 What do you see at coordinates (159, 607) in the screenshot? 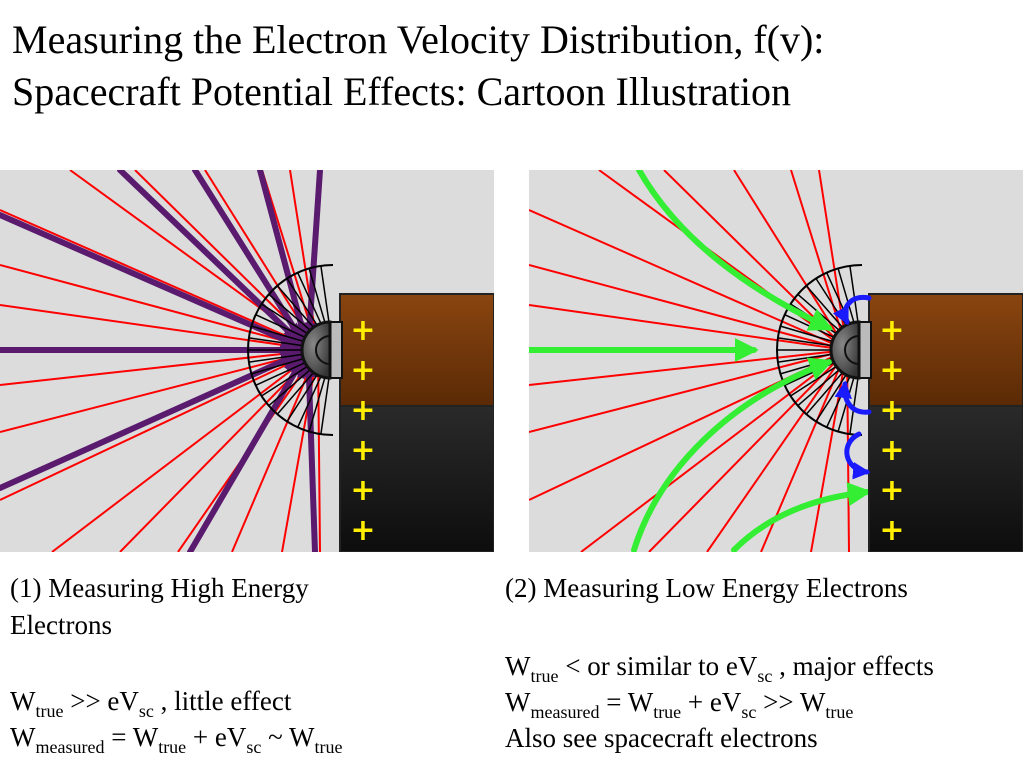
I see `panel-1-caption: (1) Measuring High Energy Electrons` at bounding box center [159, 607].